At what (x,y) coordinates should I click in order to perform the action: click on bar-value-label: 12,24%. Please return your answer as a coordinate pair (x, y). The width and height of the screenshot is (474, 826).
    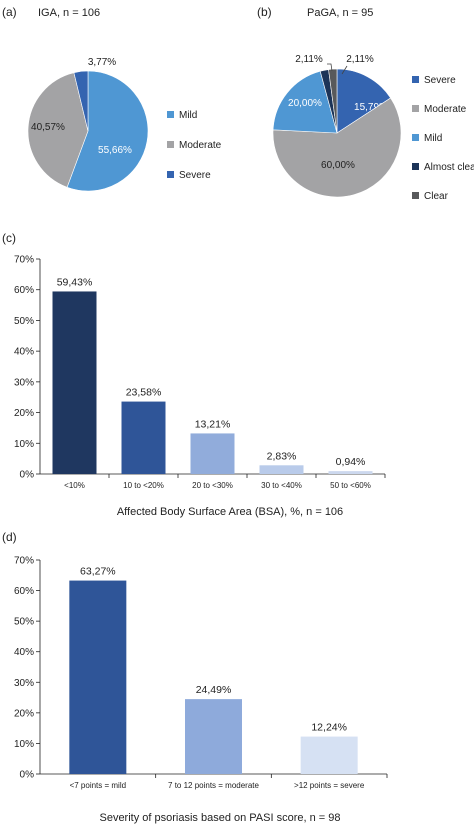
    Looking at the image, I should click on (329, 728).